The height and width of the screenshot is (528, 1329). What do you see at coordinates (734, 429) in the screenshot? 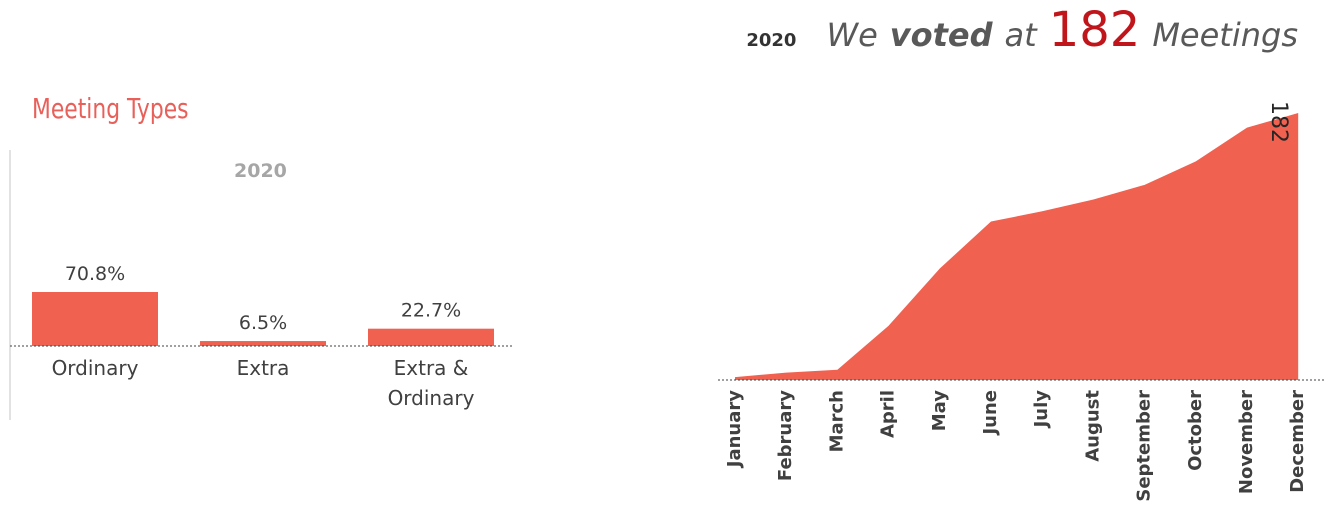
I see `x-tick-label: January` at bounding box center [734, 429].